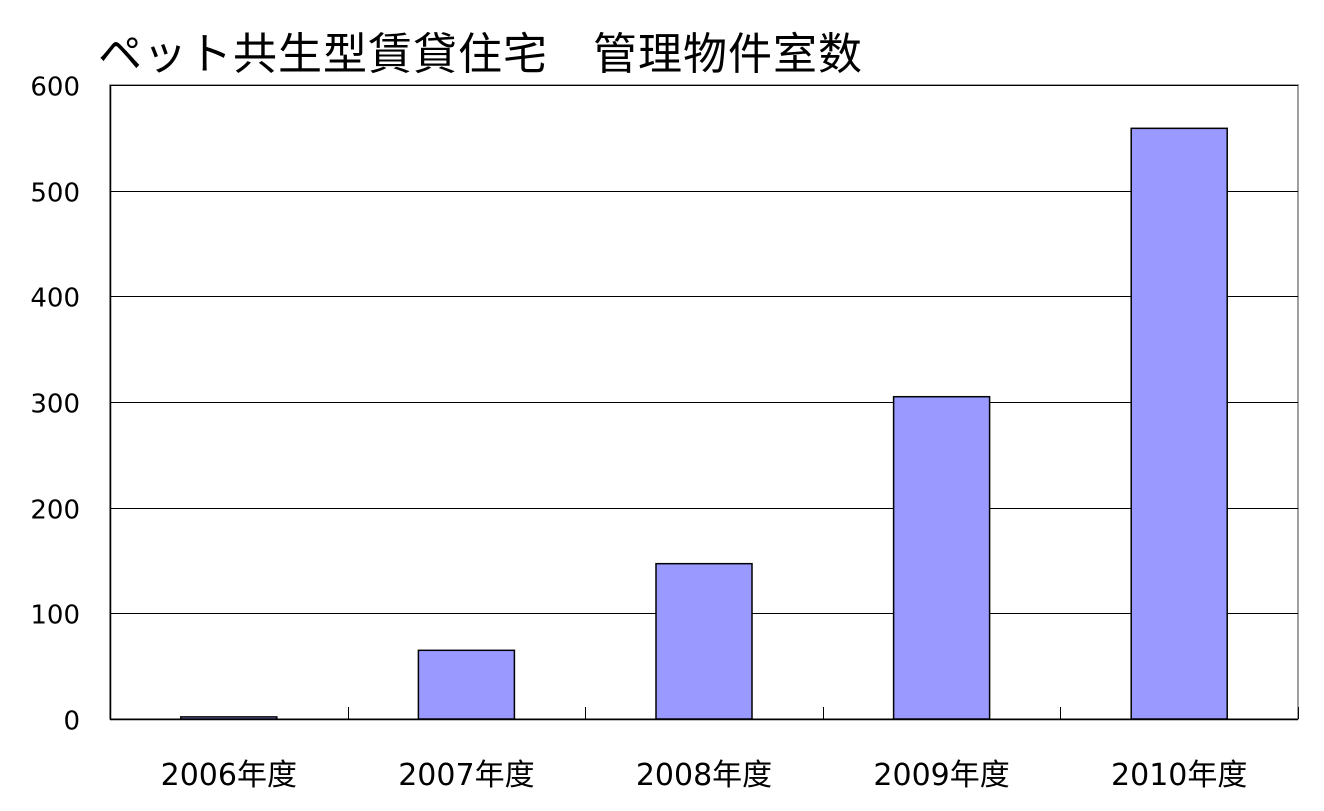 The height and width of the screenshot is (811, 1324). I want to click on y-tick-label: 300, so click(55, 405).